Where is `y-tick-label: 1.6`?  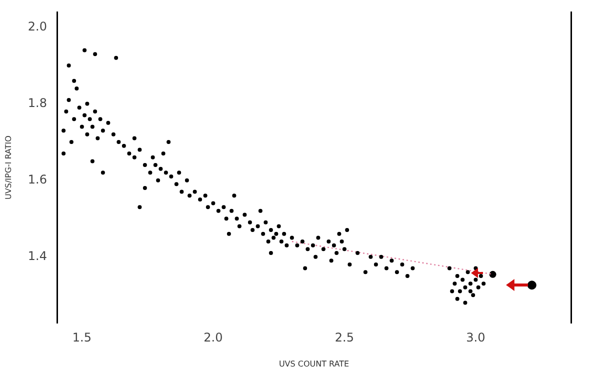
y-tick-label: 1.6 is located at coordinates (37, 179).